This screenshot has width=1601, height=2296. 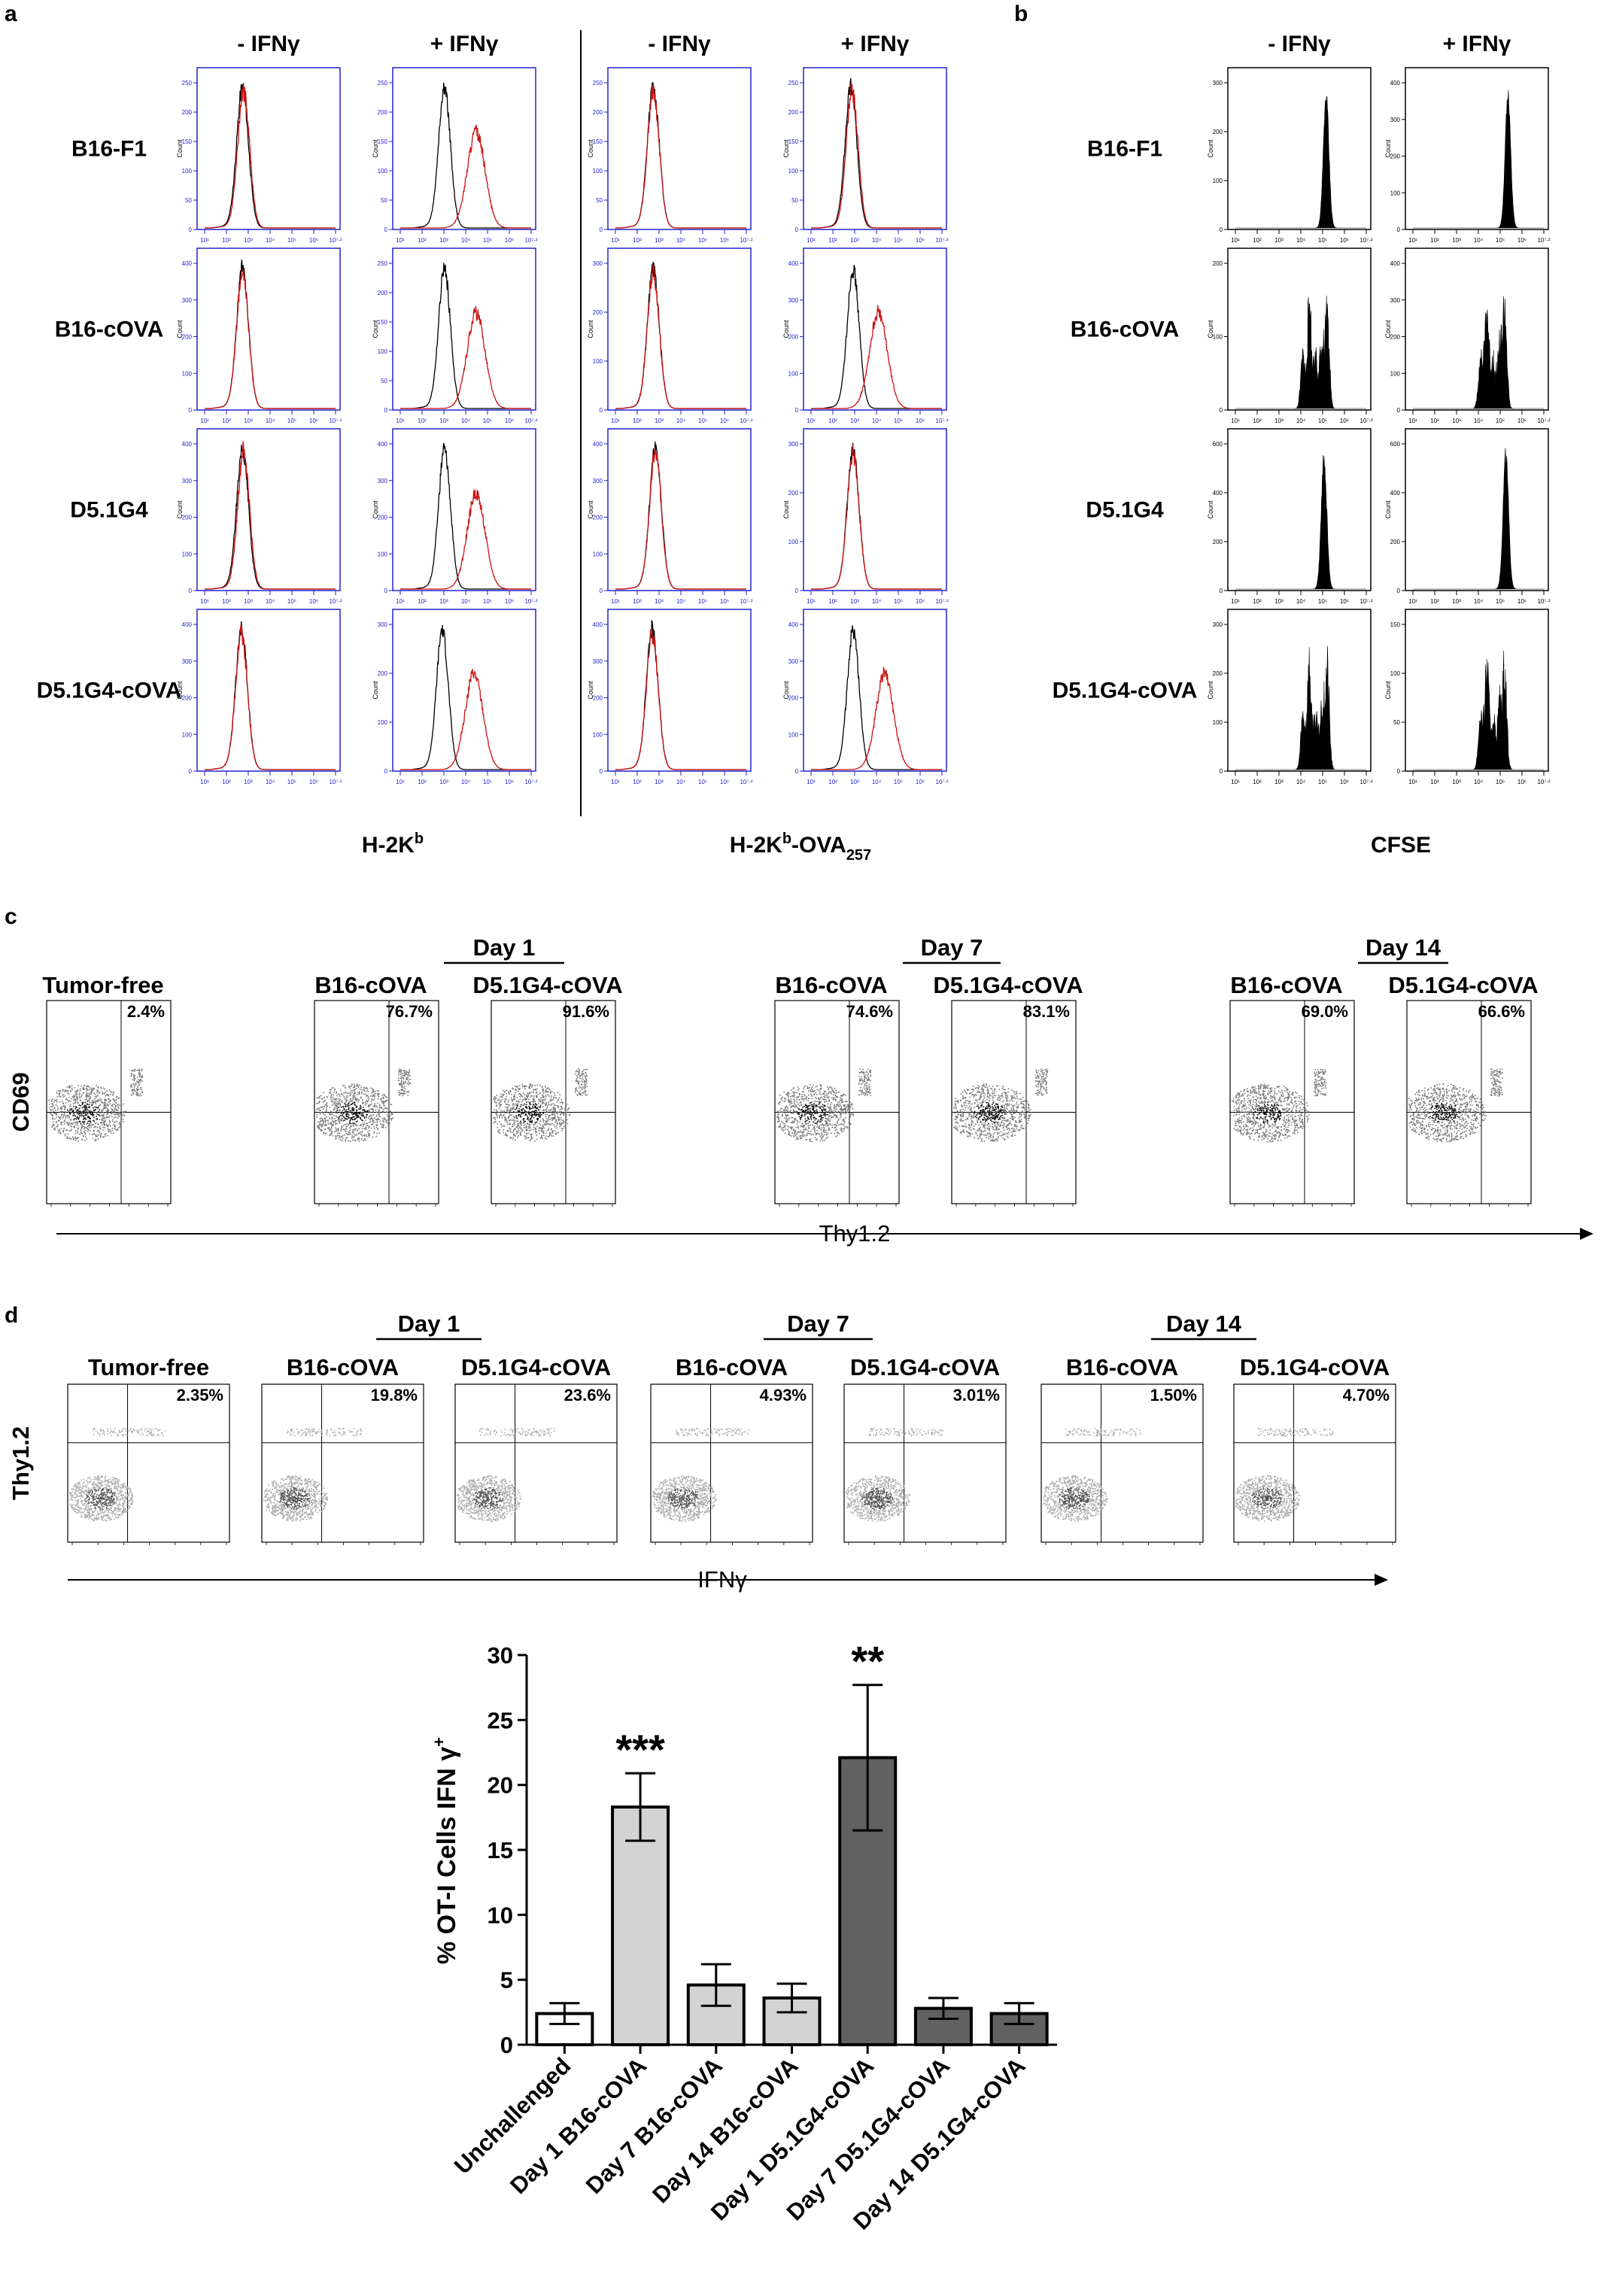 I want to click on y-tick-label: 200, so click(x=1395, y=337).